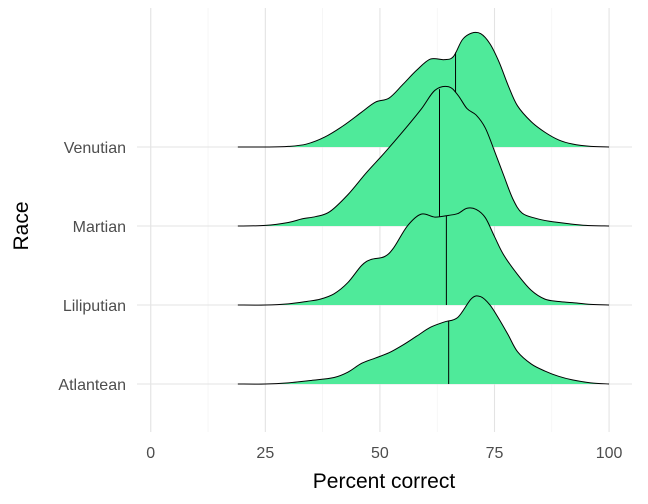 The width and height of the screenshot is (648, 504). What do you see at coordinates (609, 453) in the screenshot?
I see `x-tick-label: 100` at bounding box center [609, 453].